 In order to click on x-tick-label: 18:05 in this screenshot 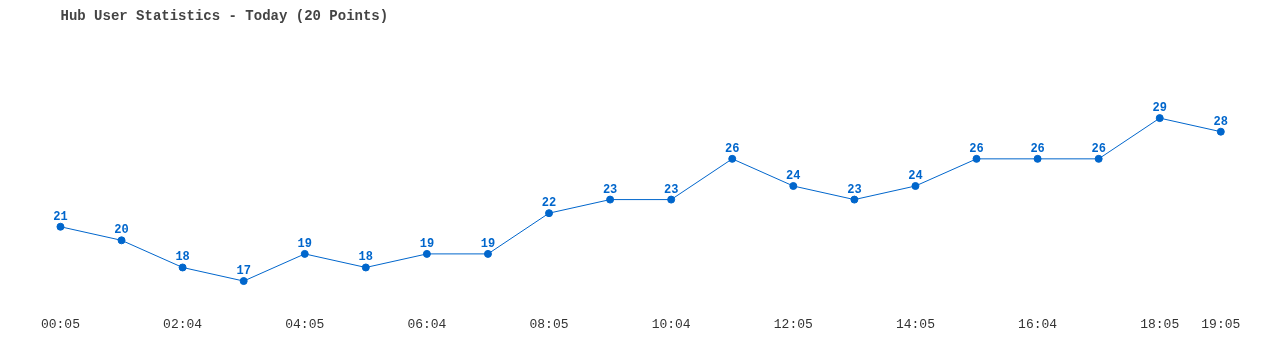, I will do `click(1160, 324)`.